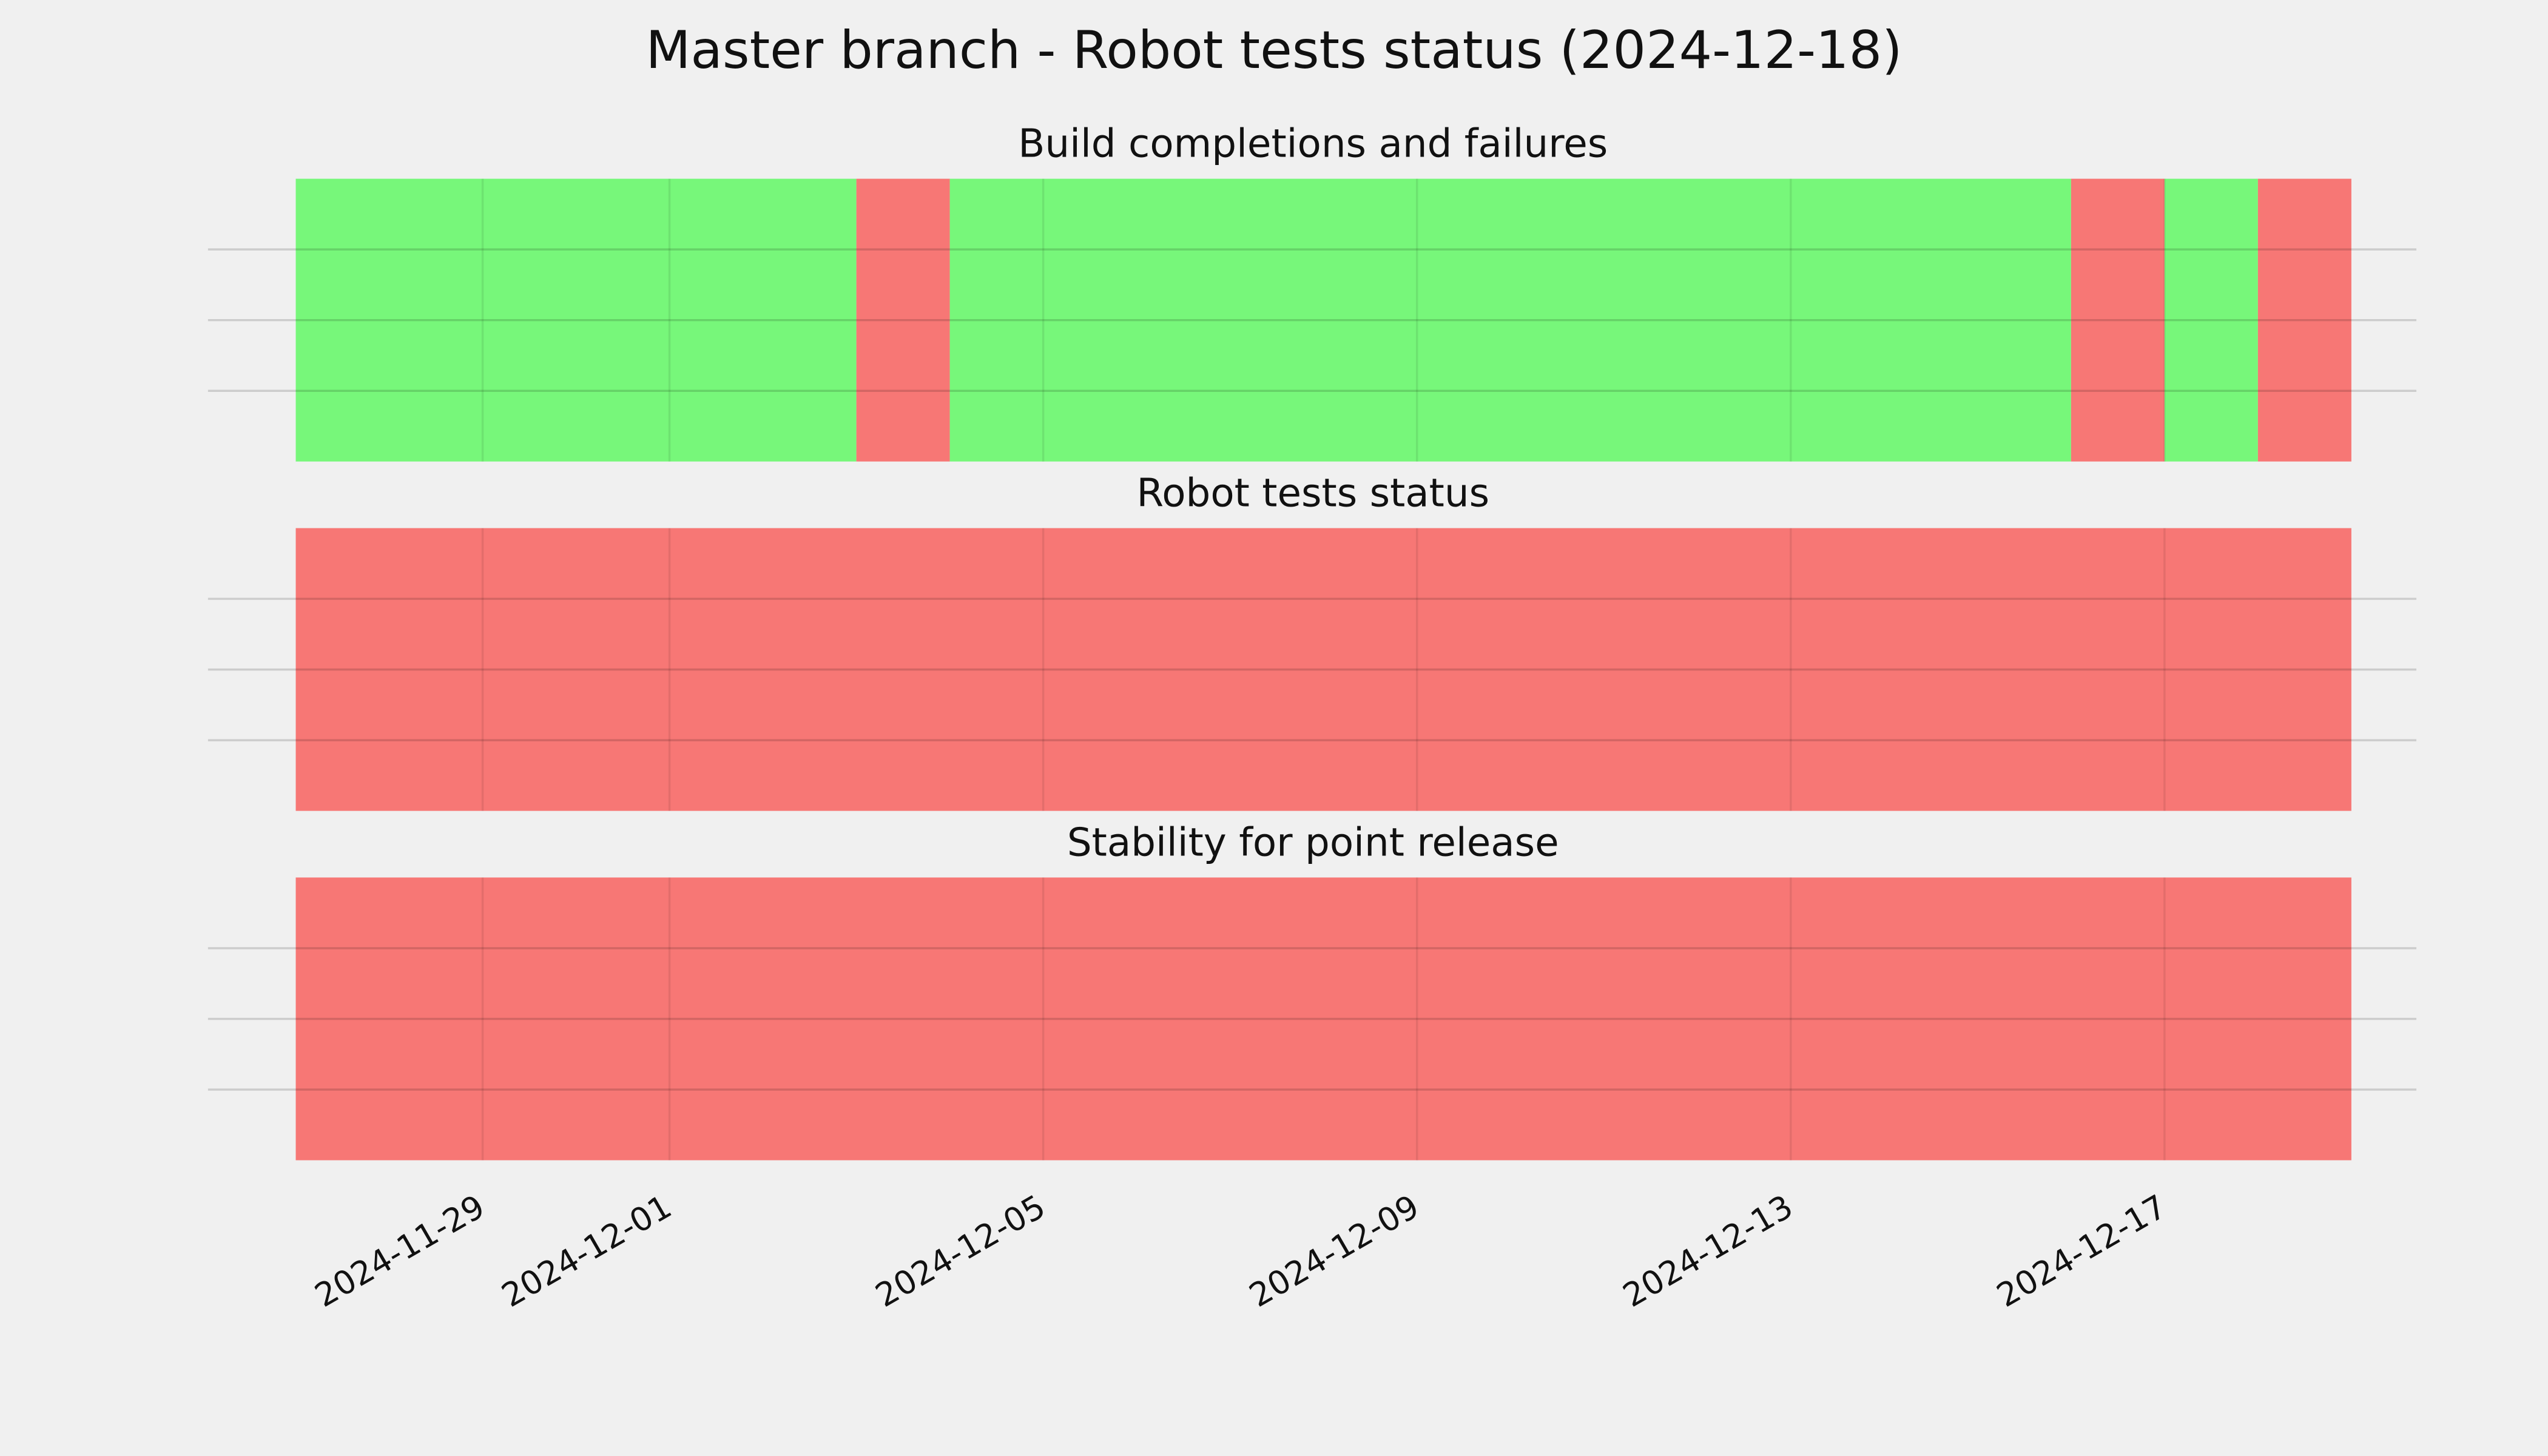  I want to click on panel-title: Build completions and failures, so click(1313, 144).